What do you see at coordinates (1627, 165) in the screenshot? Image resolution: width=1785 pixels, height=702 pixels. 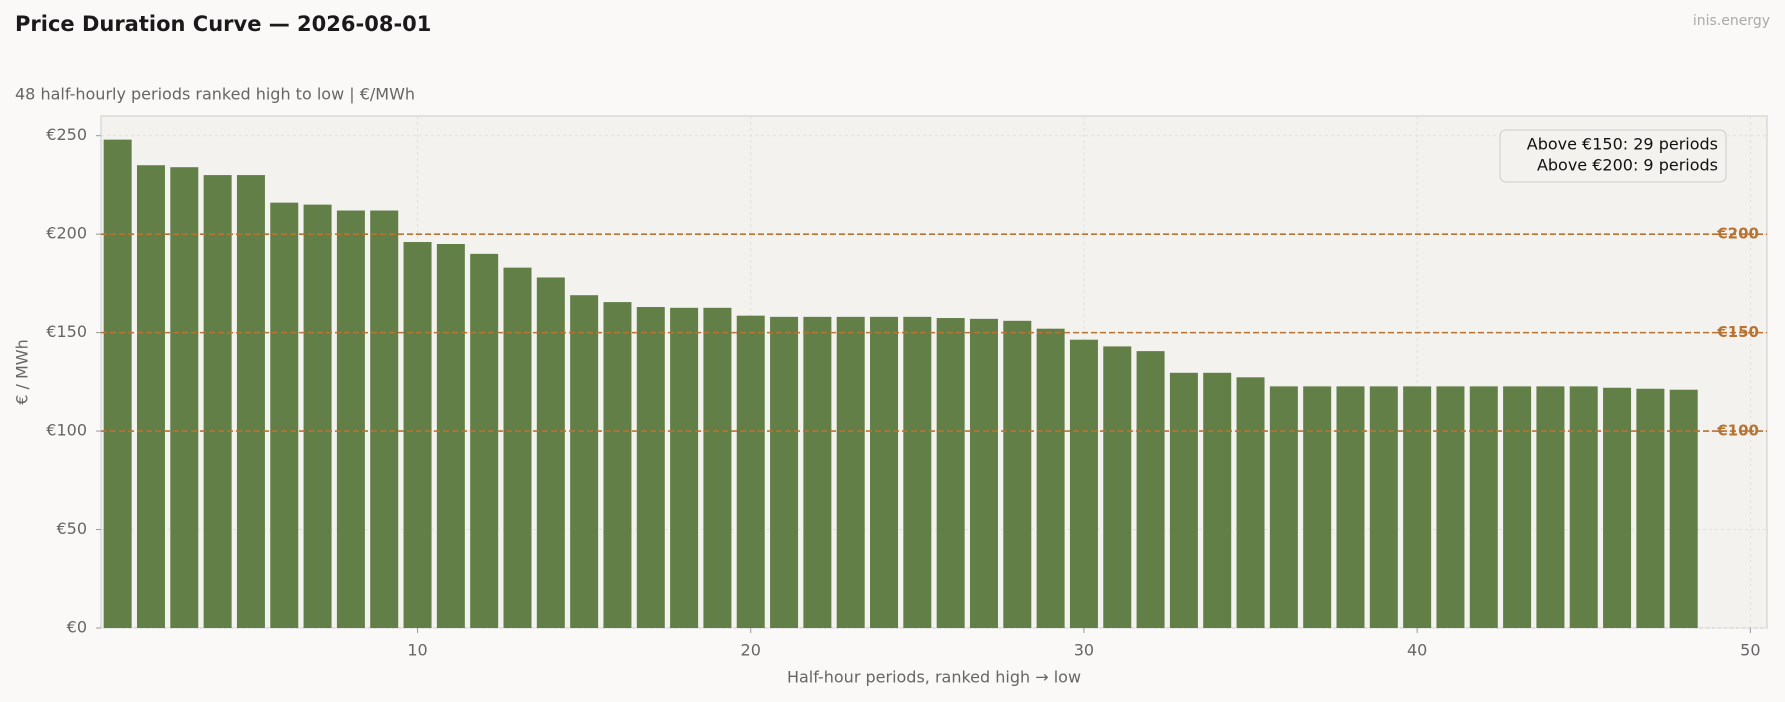 I see `annotation: Above €200: 9 periods` at bounding box center [1627, 165].